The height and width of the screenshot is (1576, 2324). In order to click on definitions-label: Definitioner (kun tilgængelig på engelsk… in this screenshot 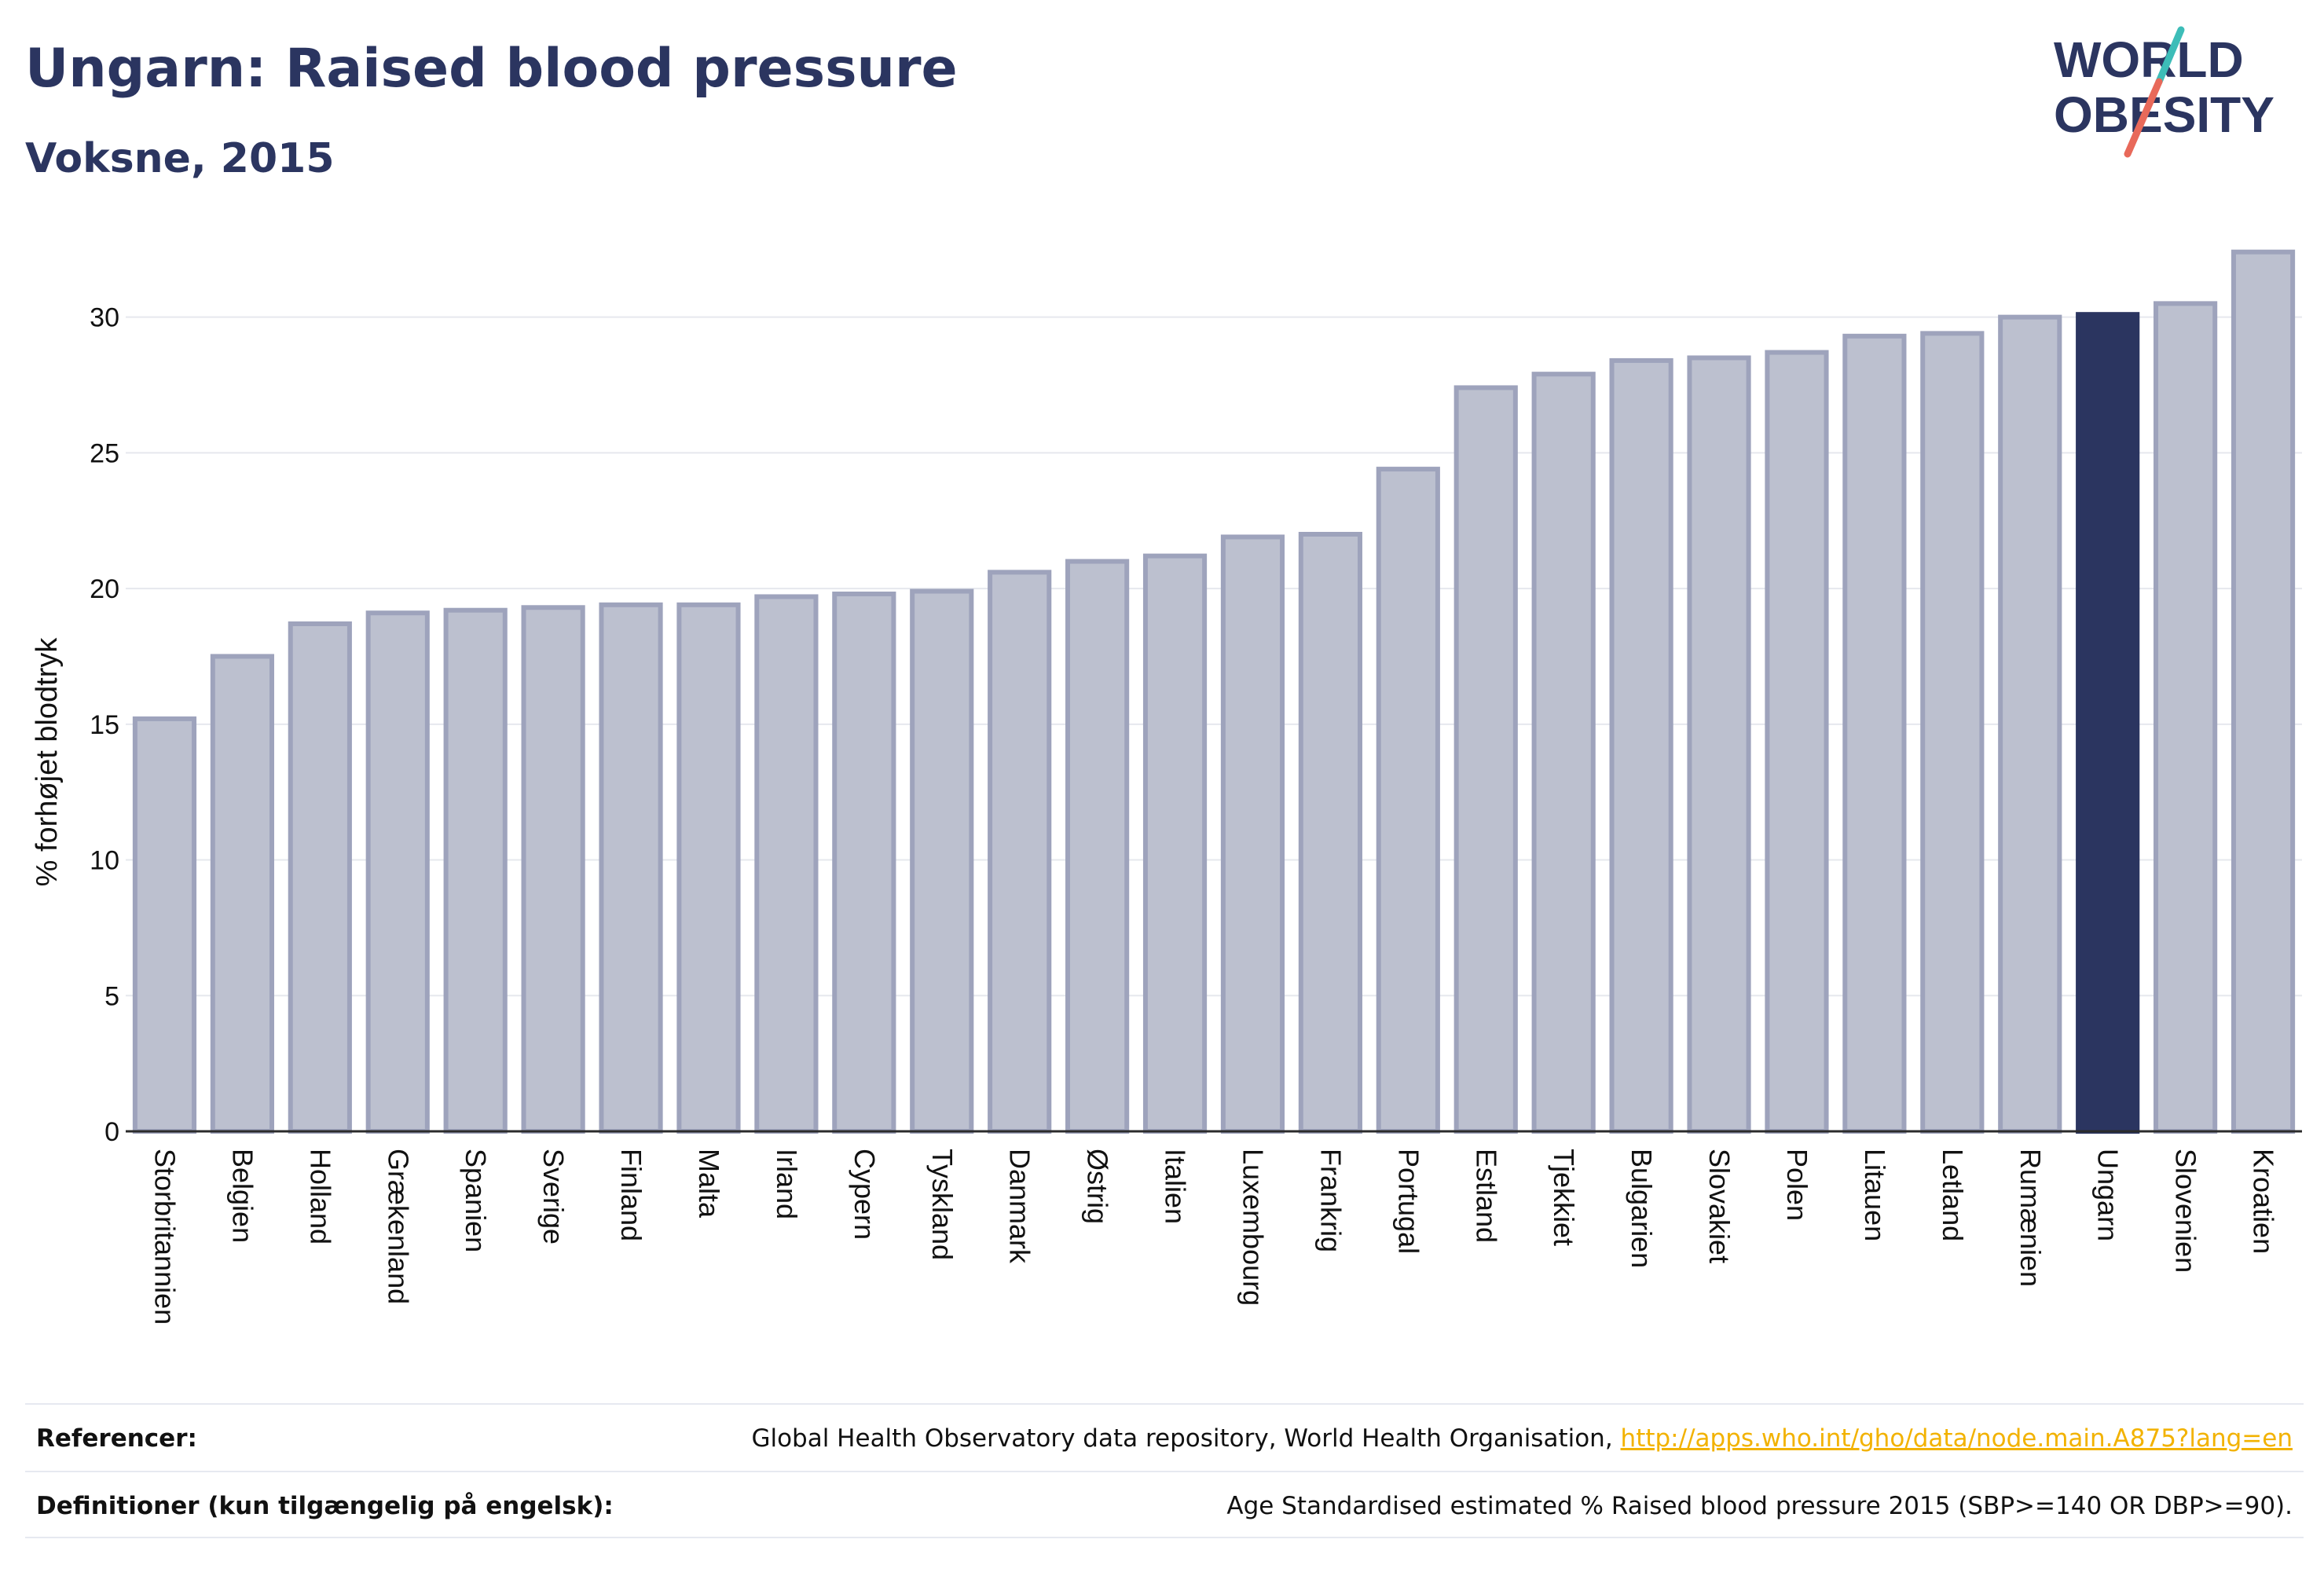, I will do `click(325, 1506)`.